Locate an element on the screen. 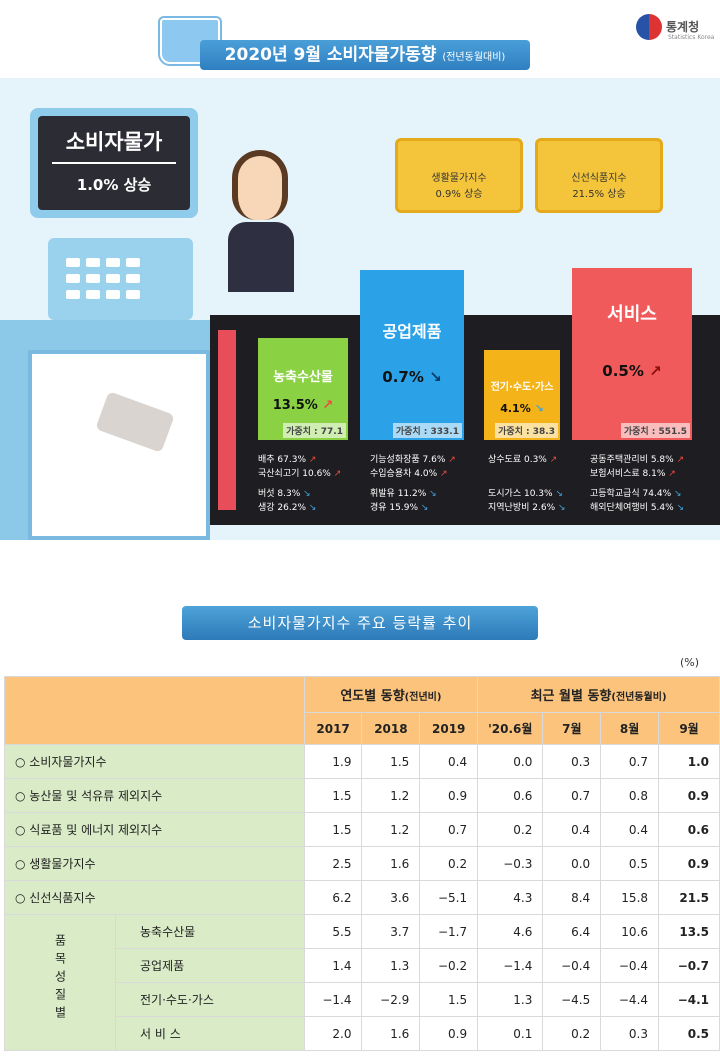 This screenshot has width=720, height=1060. row-label: ○ 신선식품지수 is located at coordinates (154, 897).